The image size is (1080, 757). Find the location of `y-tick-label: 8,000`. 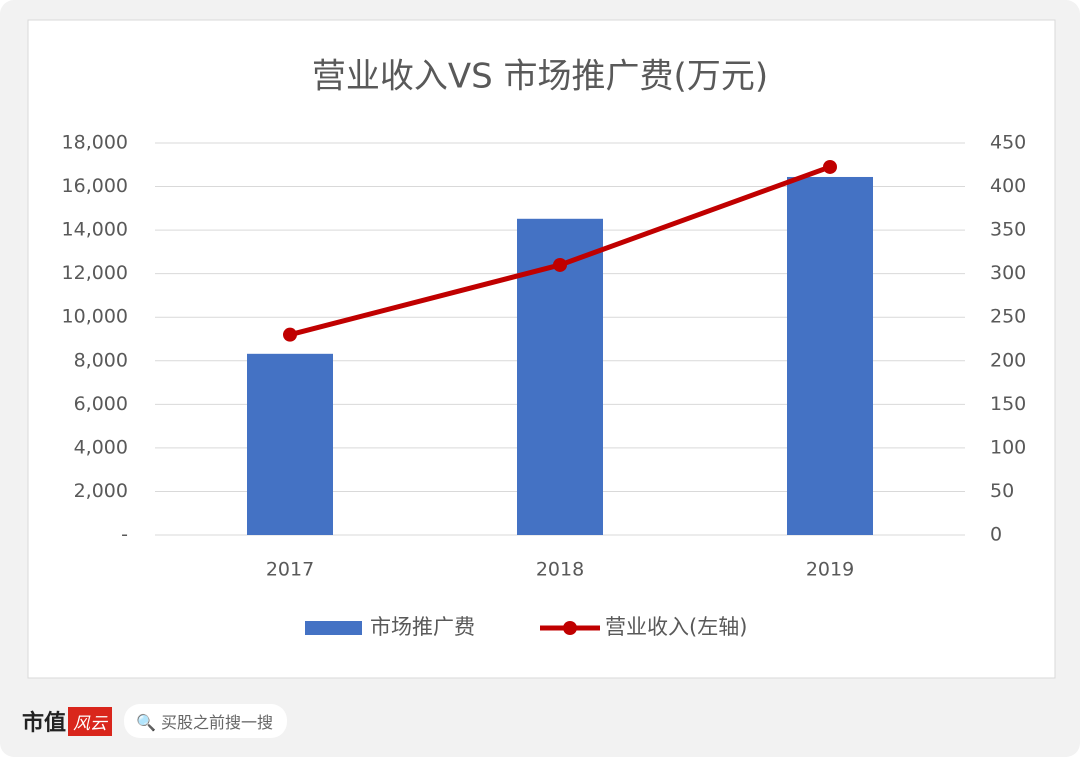

y-tick-label: 8,000 is located at coordinates (101, 360).